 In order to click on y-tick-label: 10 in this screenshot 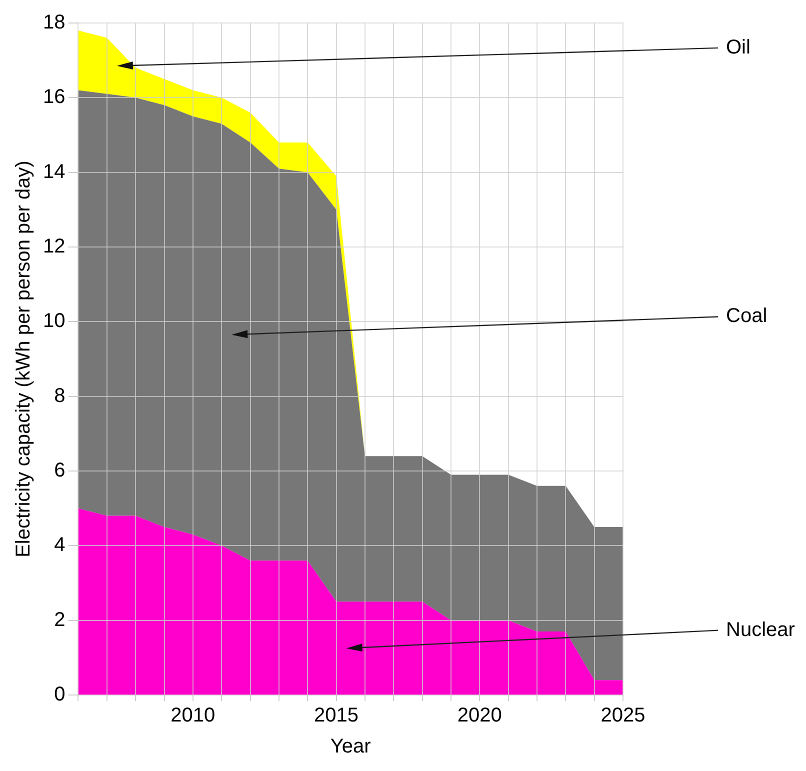, I will do `click(54, 321)`.